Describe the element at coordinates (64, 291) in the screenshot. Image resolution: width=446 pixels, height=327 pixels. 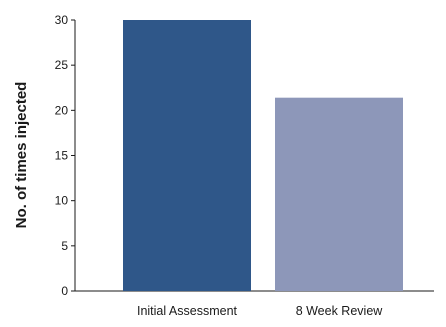
I see `y-tick-label: 0` at that location.